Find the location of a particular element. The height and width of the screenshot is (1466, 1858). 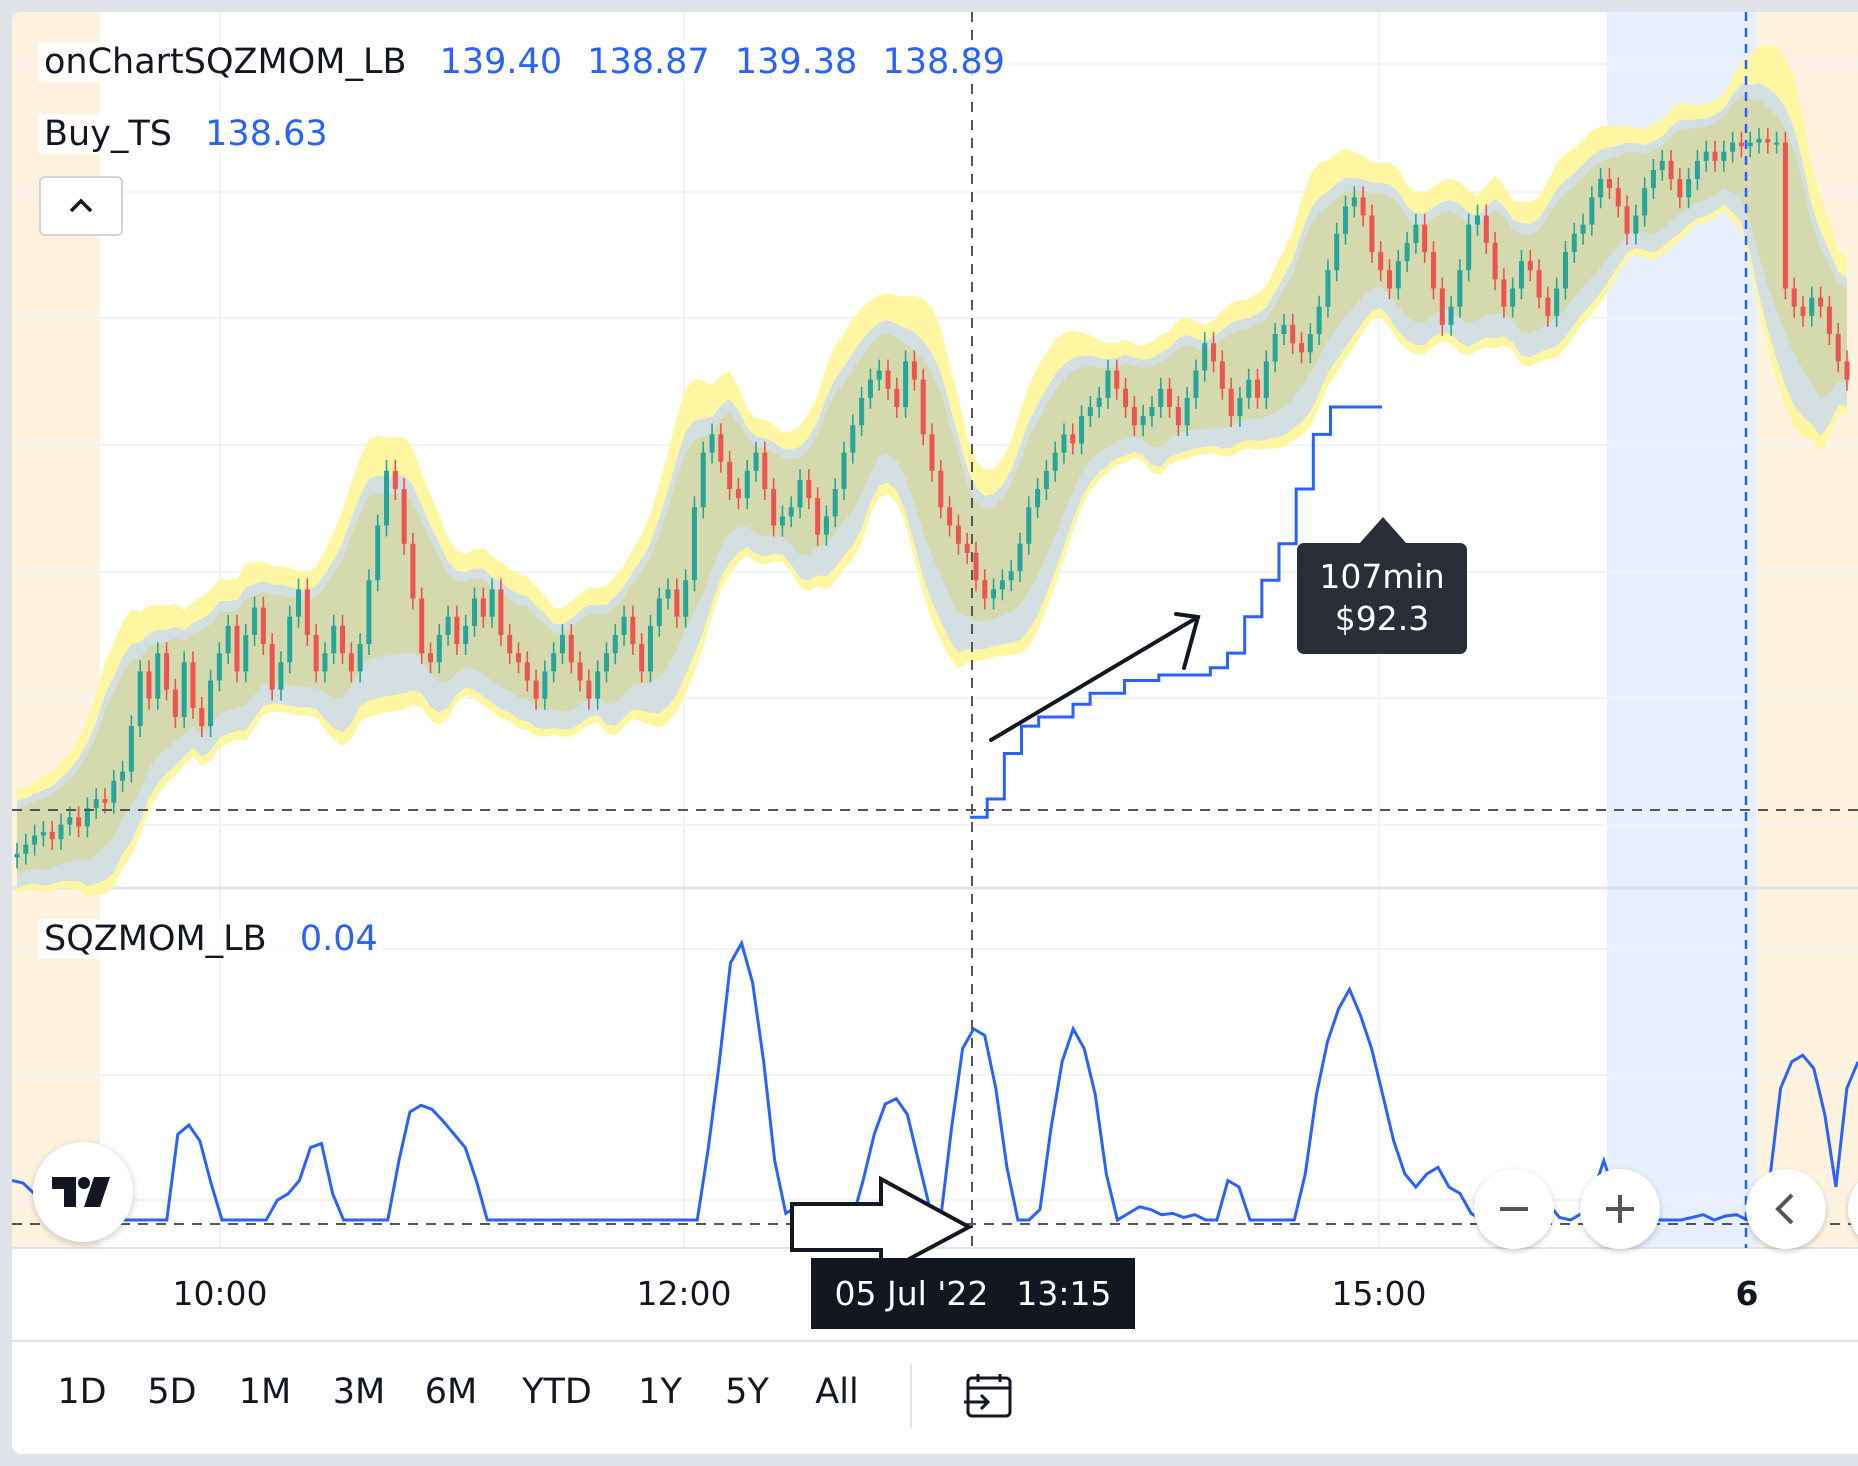

scroll-left-button is located at coordinates (1786, 1209).